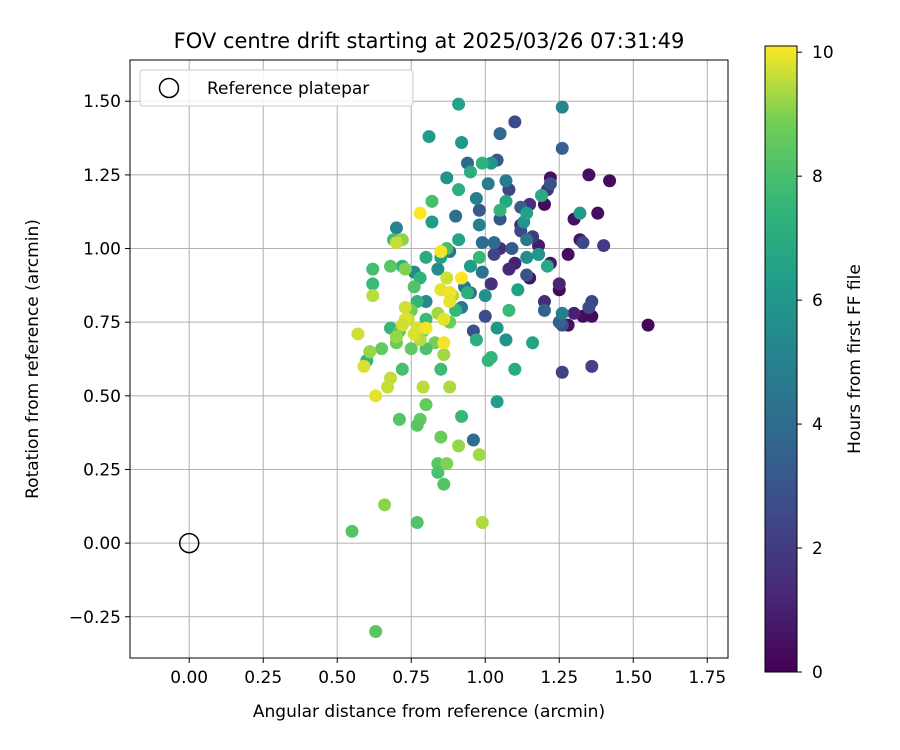 The image size is (900, 750). I want to click on x-axis-label: Angular distance from reference (arcmin), so click(429, 712).